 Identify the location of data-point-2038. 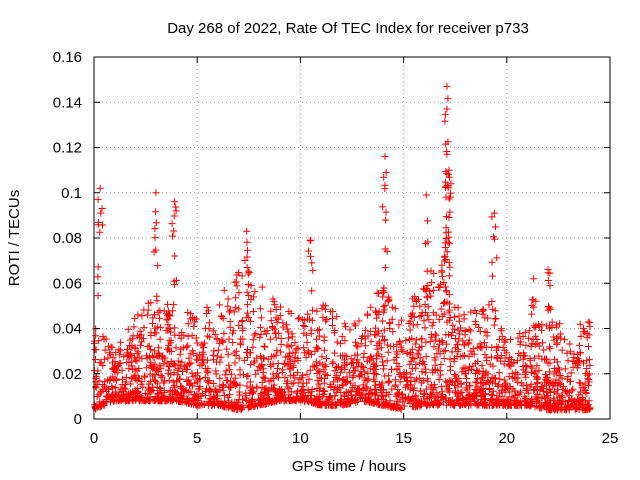
(303, 383).